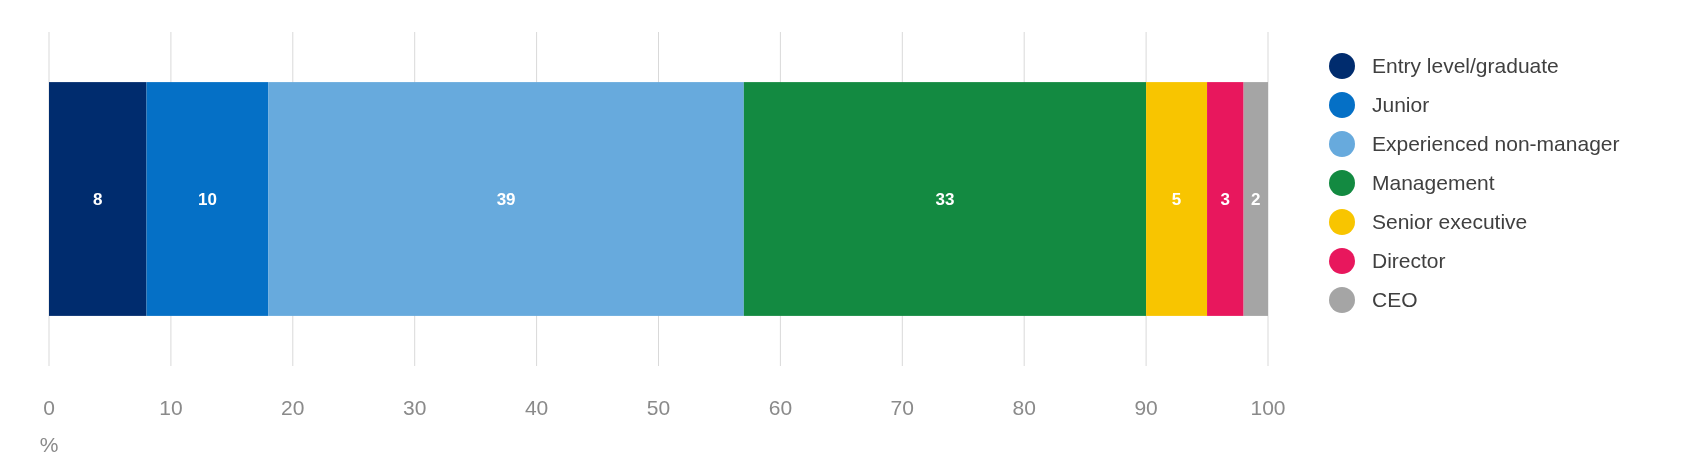 The width and height of the screenshot is (1690, 457). Describe the element at coordinates (902, 408) in the screenshot. I see `x-tick-label: 70` at that location.